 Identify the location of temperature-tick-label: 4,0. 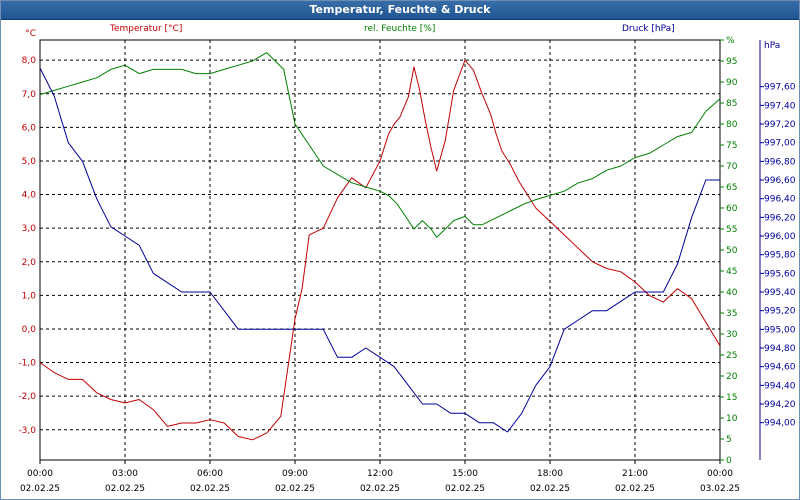
(29, 196).